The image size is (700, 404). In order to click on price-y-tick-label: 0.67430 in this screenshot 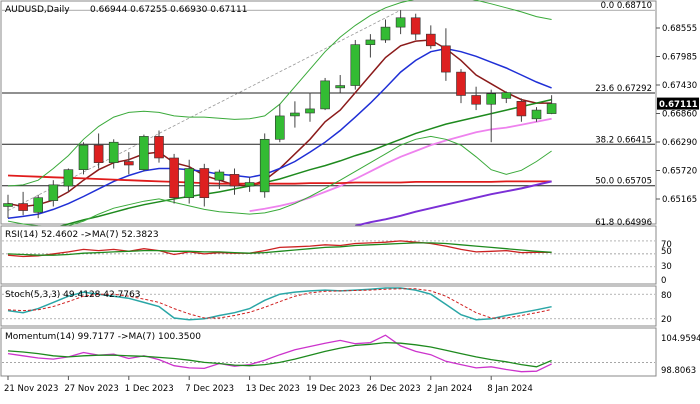, I will do `click(679, 86)`.